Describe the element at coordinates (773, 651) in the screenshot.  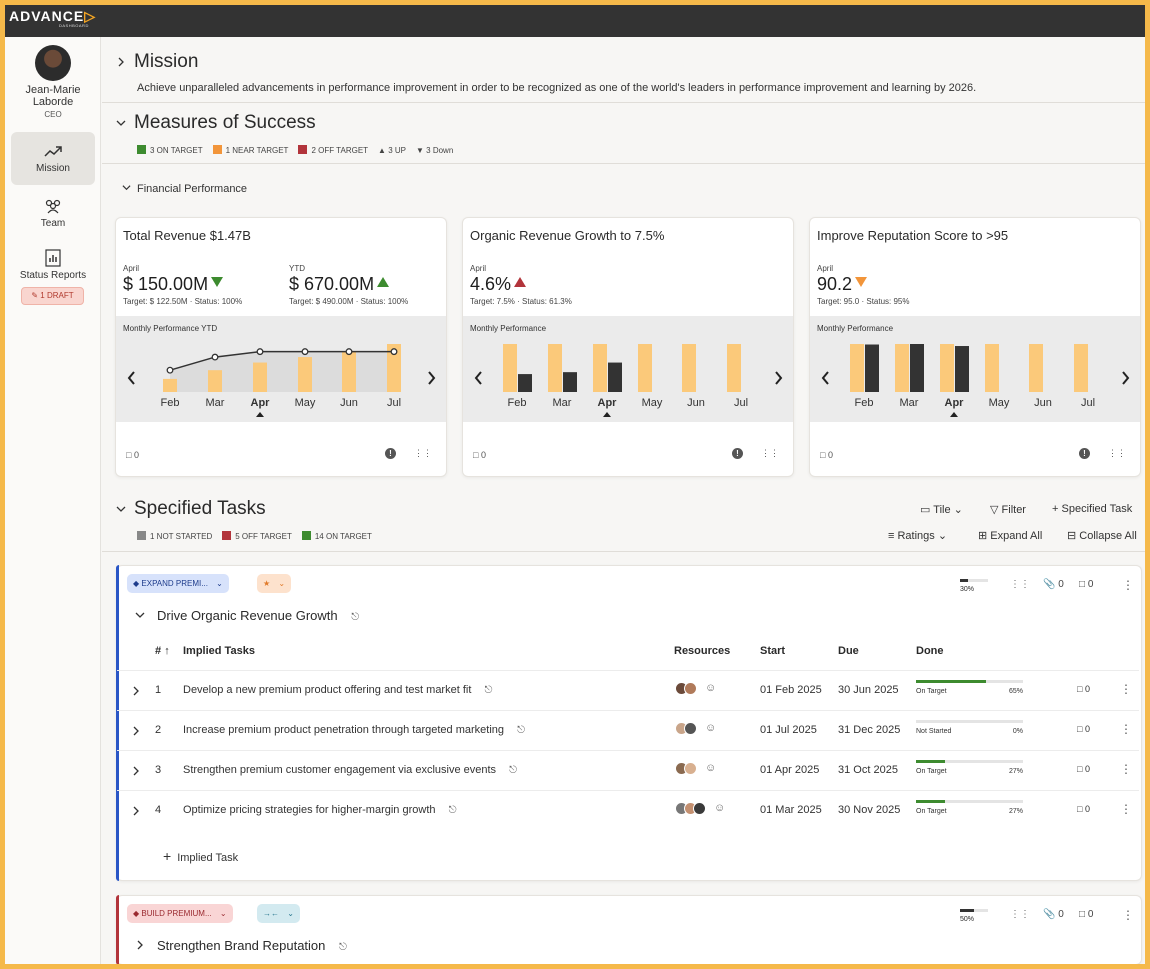
I see `col-start: Start` at that location.